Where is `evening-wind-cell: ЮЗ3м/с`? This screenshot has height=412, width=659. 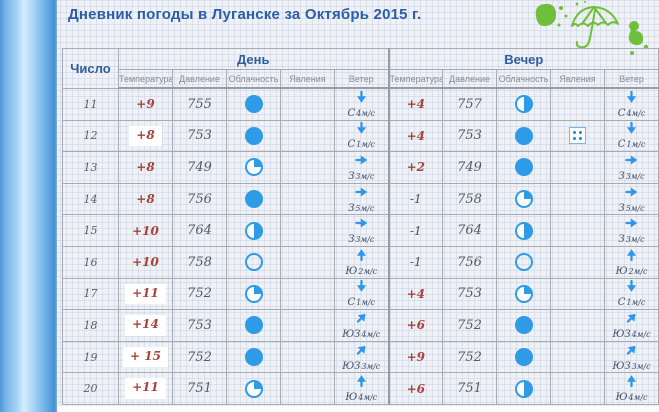 evening-wind-cell: ЮЗ3м/с is located at coordinates (631, 357).